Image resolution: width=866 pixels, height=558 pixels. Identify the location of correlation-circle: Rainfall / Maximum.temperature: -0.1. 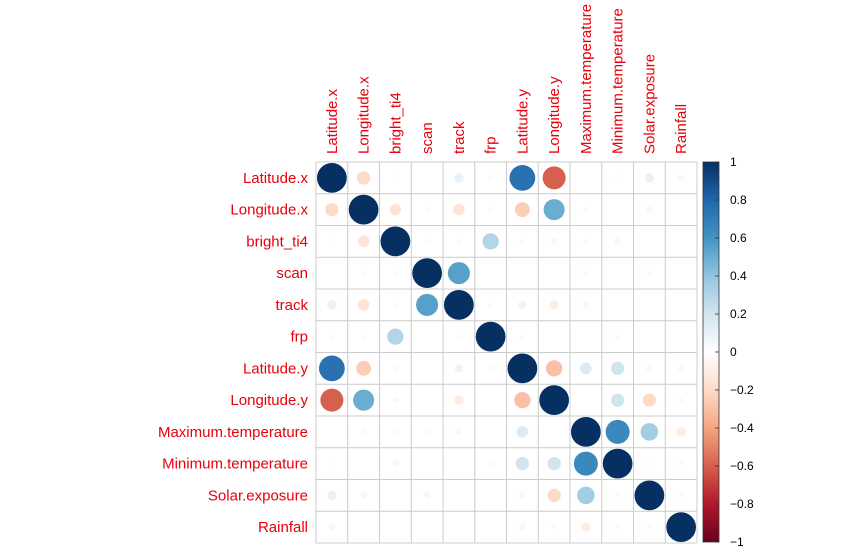
(586, 527).